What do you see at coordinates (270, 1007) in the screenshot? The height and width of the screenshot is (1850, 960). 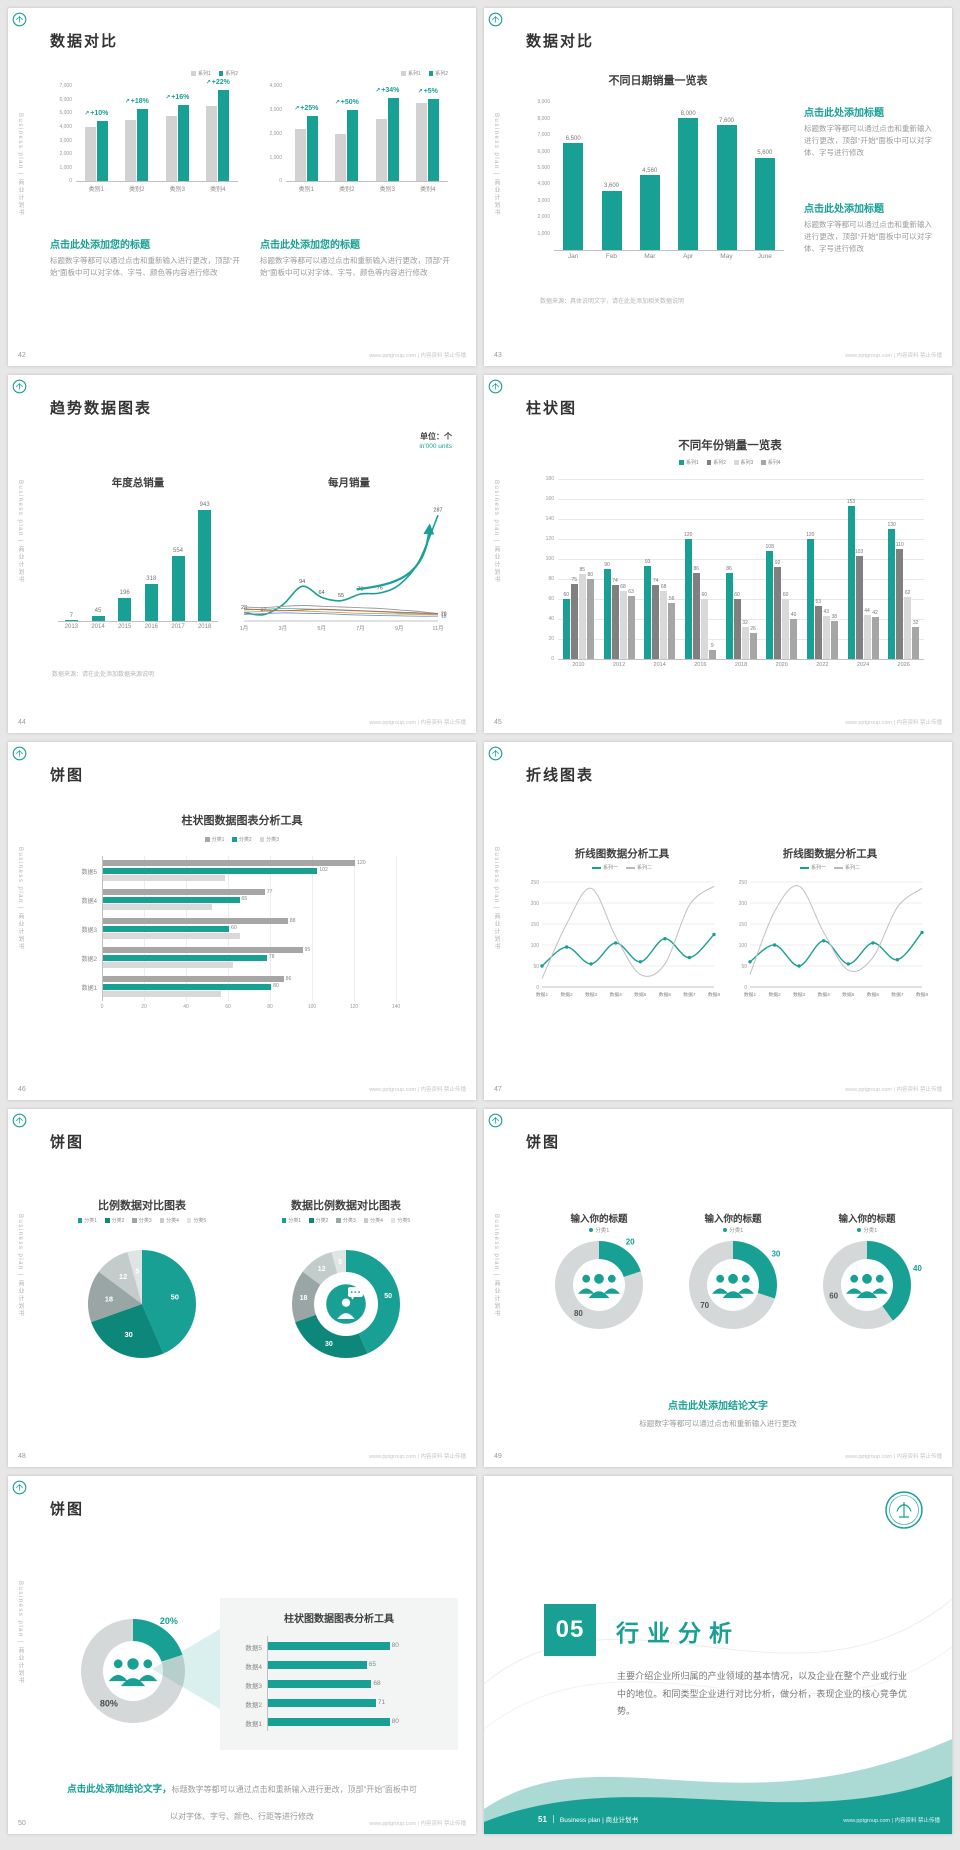 I see `x-tick-label: 80` at bounding box center [270, 1007].